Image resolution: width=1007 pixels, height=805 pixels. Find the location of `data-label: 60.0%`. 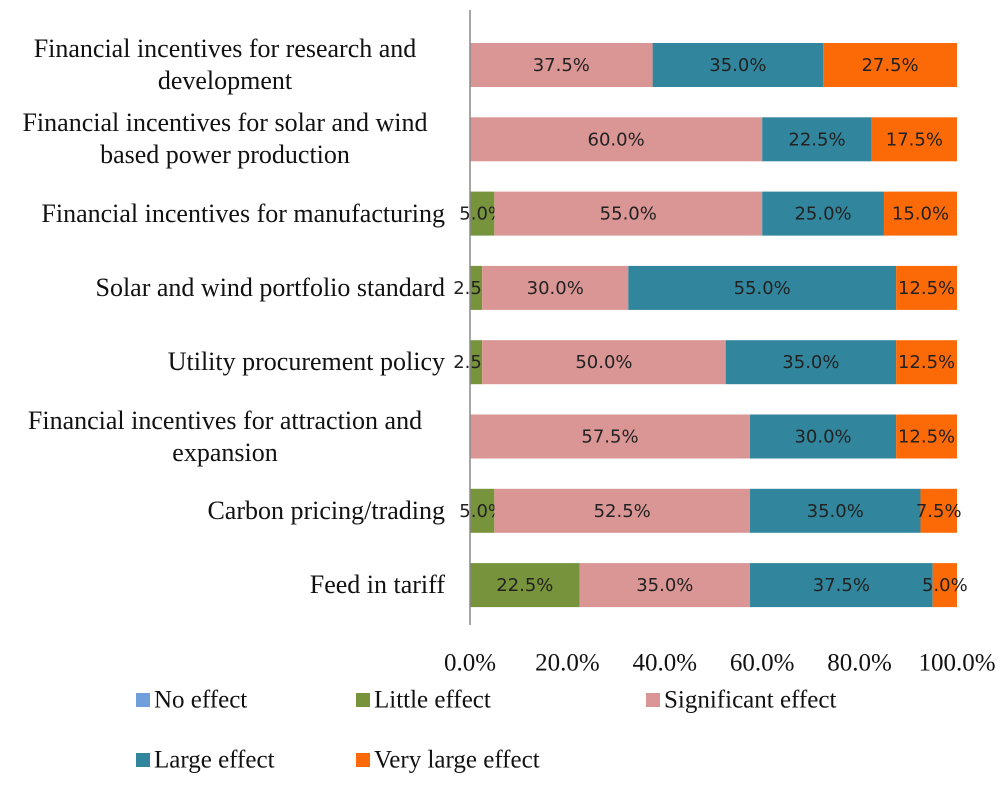

data-label: 60.0% is located at coordinates (616, 139).